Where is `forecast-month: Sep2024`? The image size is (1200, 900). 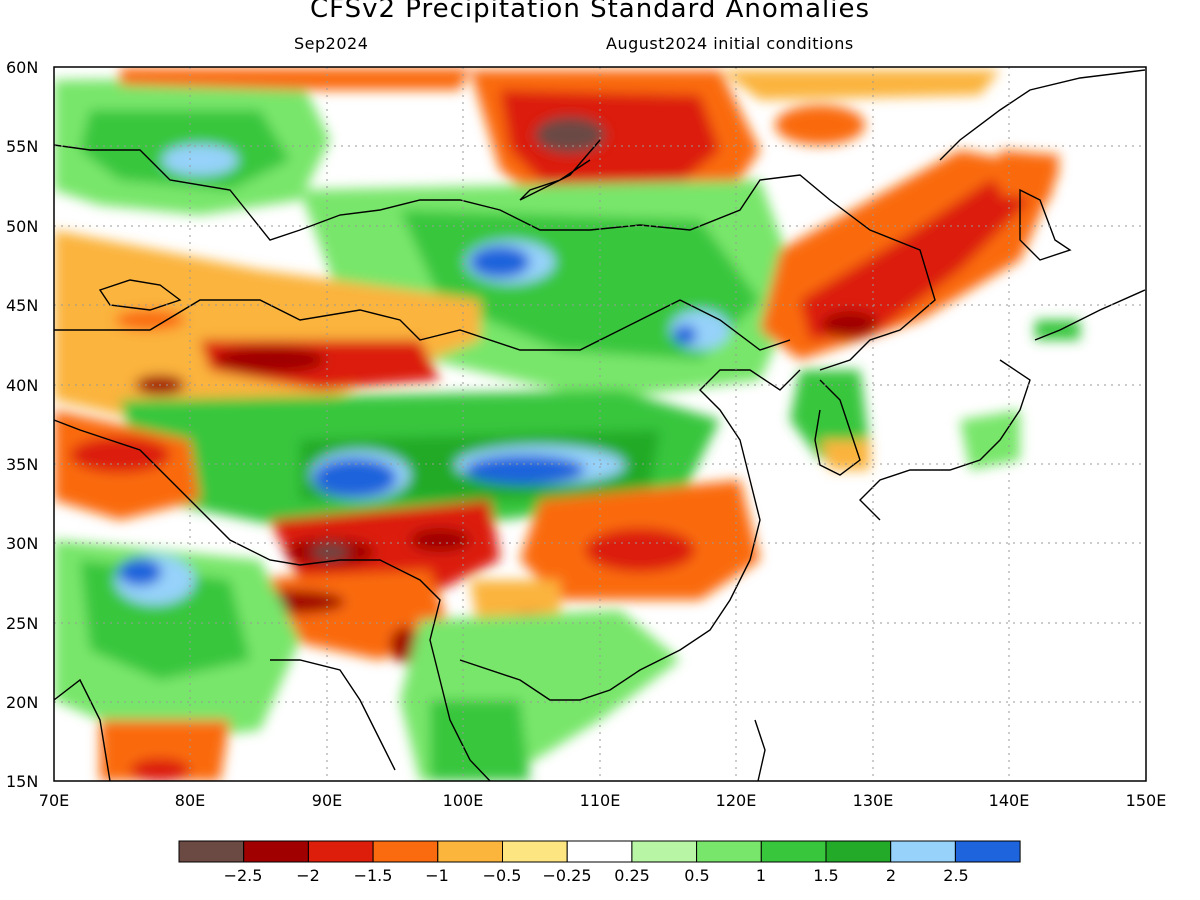
forecast-month: Sep2024 is located at coordinates (331, 43).